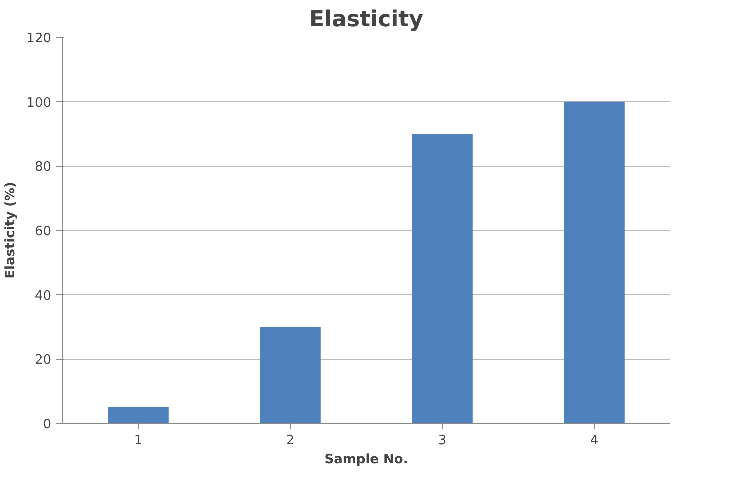 The height and width of the screenshot is (494, 729). I want to click on x-tick-label: 3, so click(442, 441).